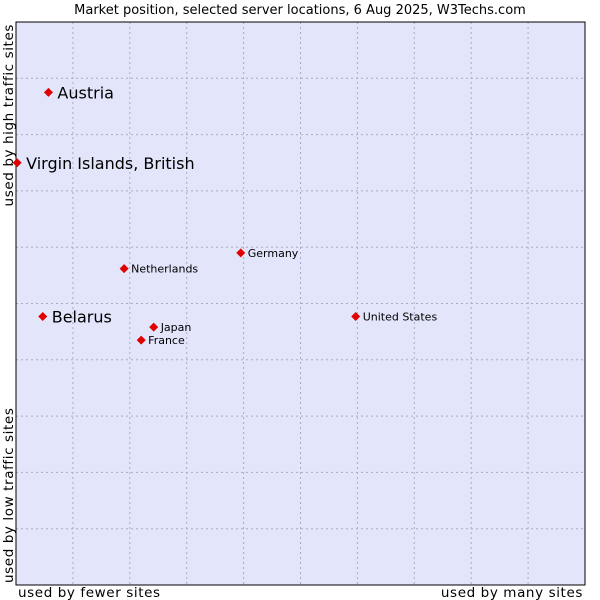 This screenshot has height=600, width=600. Describe the element at coordinates (89, 592) in the screenshot. I see `x-axis-left-label: used by fewer sites` at that location.